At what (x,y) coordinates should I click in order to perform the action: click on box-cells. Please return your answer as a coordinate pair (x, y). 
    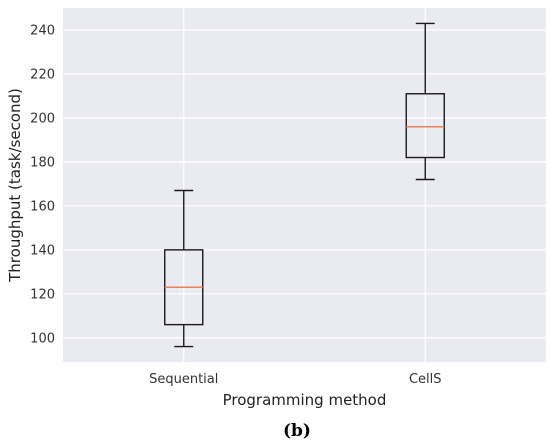
    Looking at the image, I should click on (425, 101).